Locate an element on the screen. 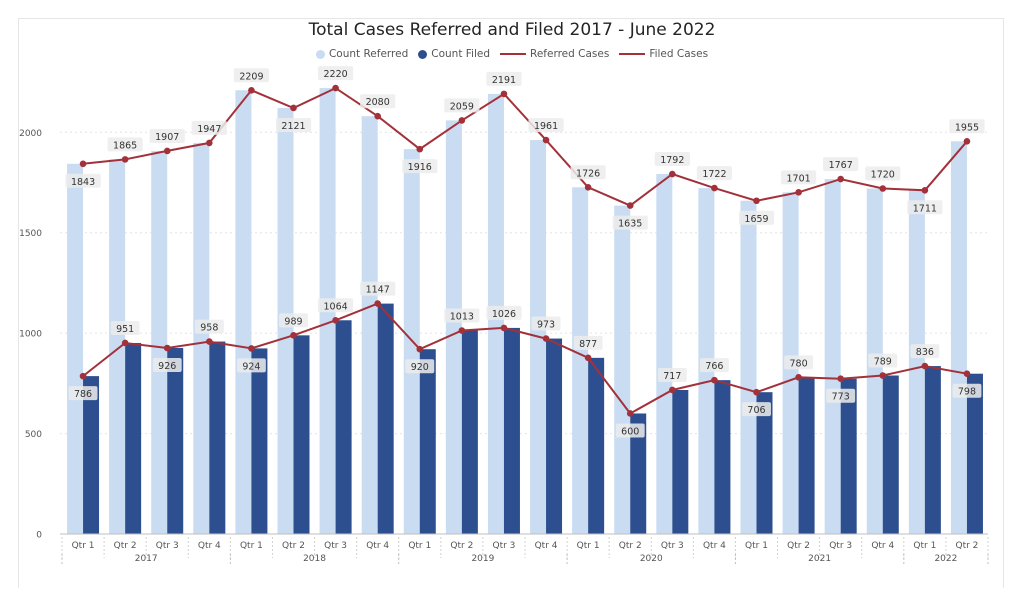  legend-item-count-filed: Count Filed is located at coordinates (454, 54).